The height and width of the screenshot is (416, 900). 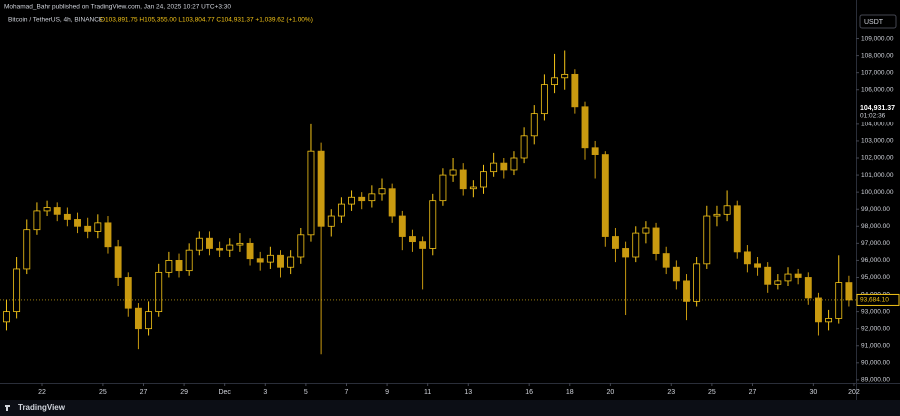 I want to click on y-tick-label: 101,000.00, so click(x=877, y=175).